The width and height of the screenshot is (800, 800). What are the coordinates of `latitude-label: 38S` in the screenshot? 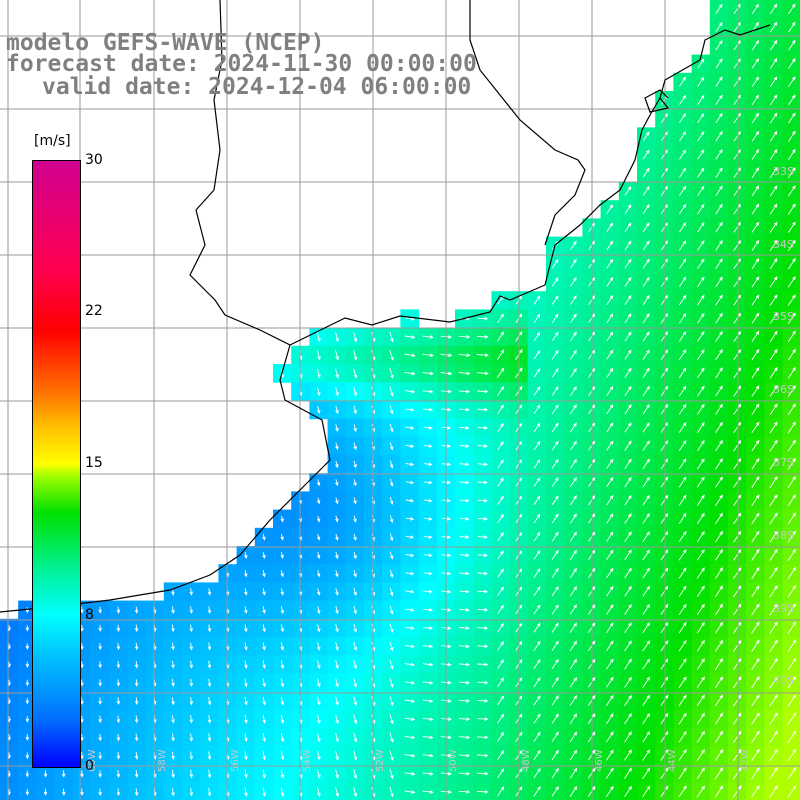 It's located at (783, 535).